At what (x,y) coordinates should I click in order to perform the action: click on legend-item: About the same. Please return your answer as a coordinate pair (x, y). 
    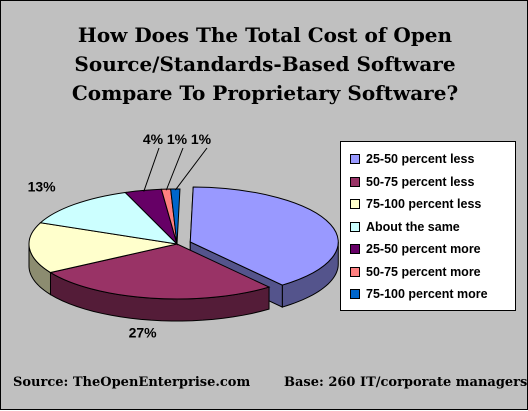
    Looking at the image, I should click on (432, 227).